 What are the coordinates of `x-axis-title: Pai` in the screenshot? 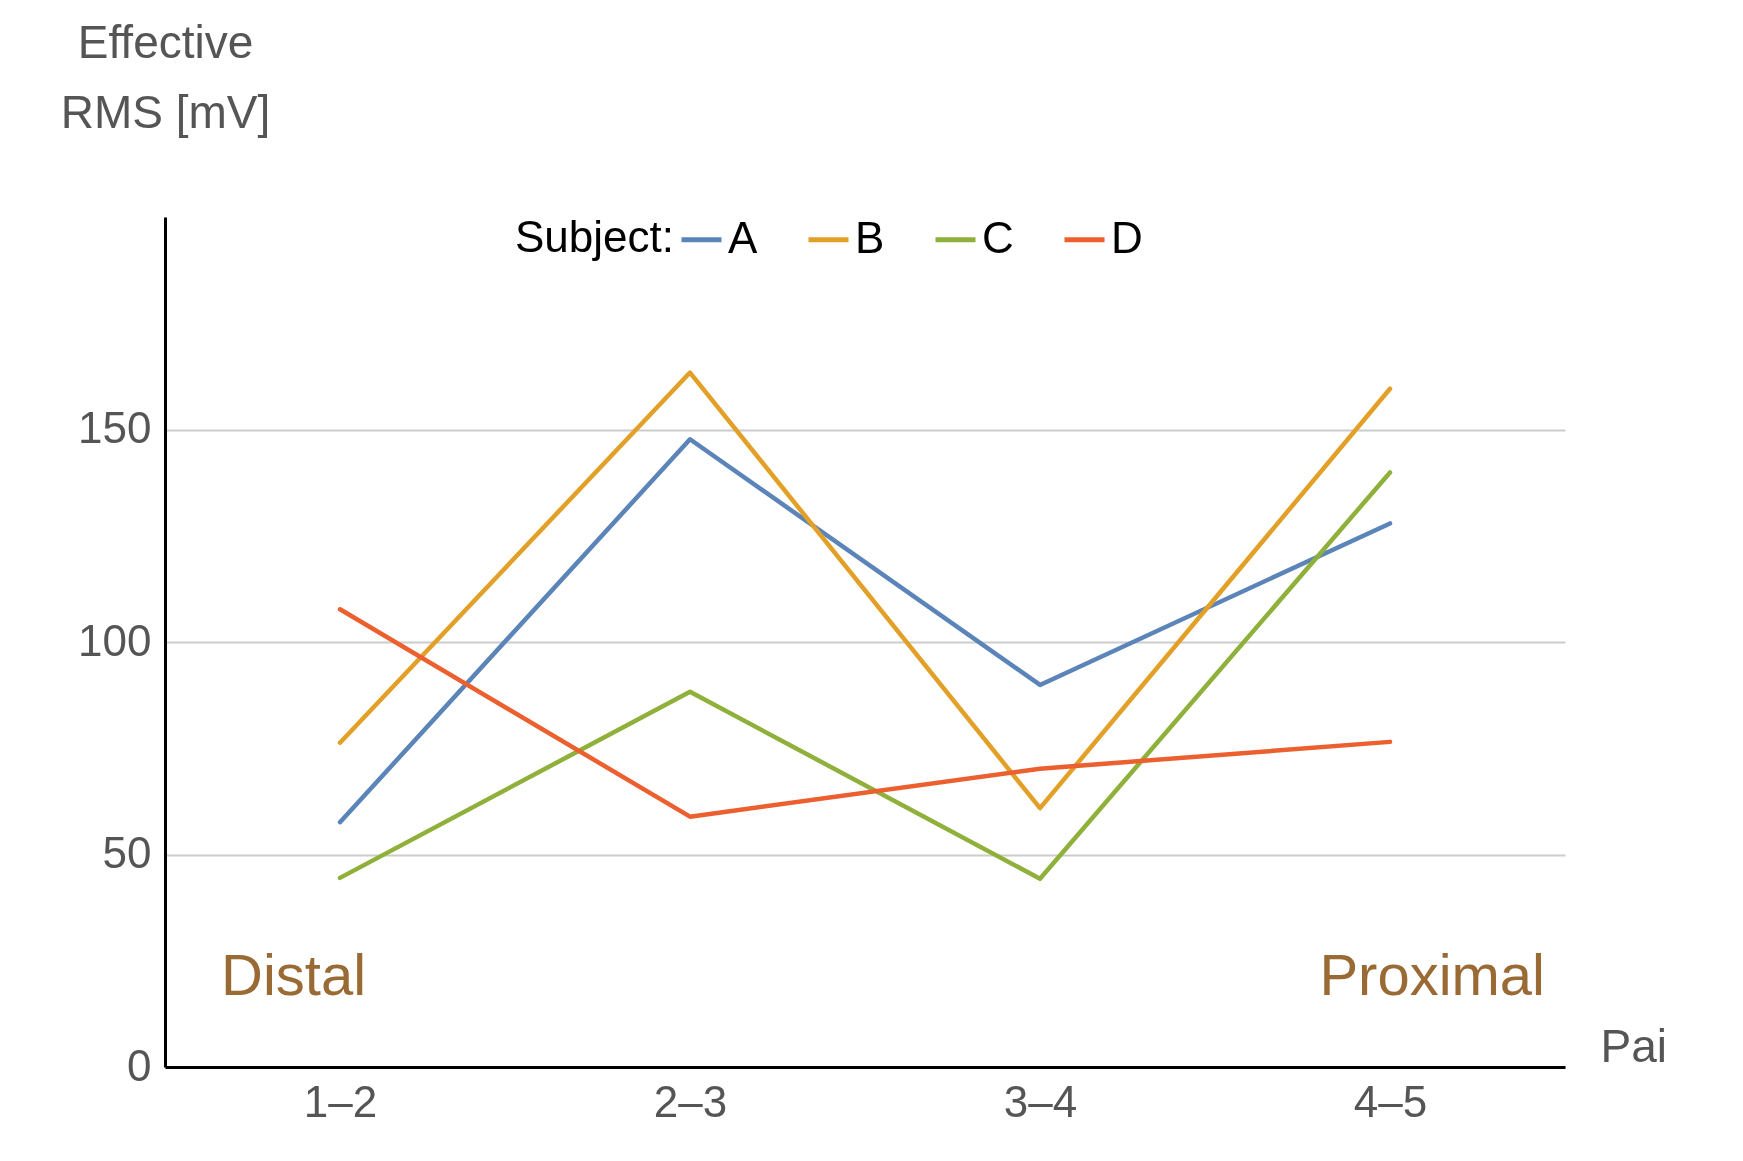 It's located at (1633, 1045).